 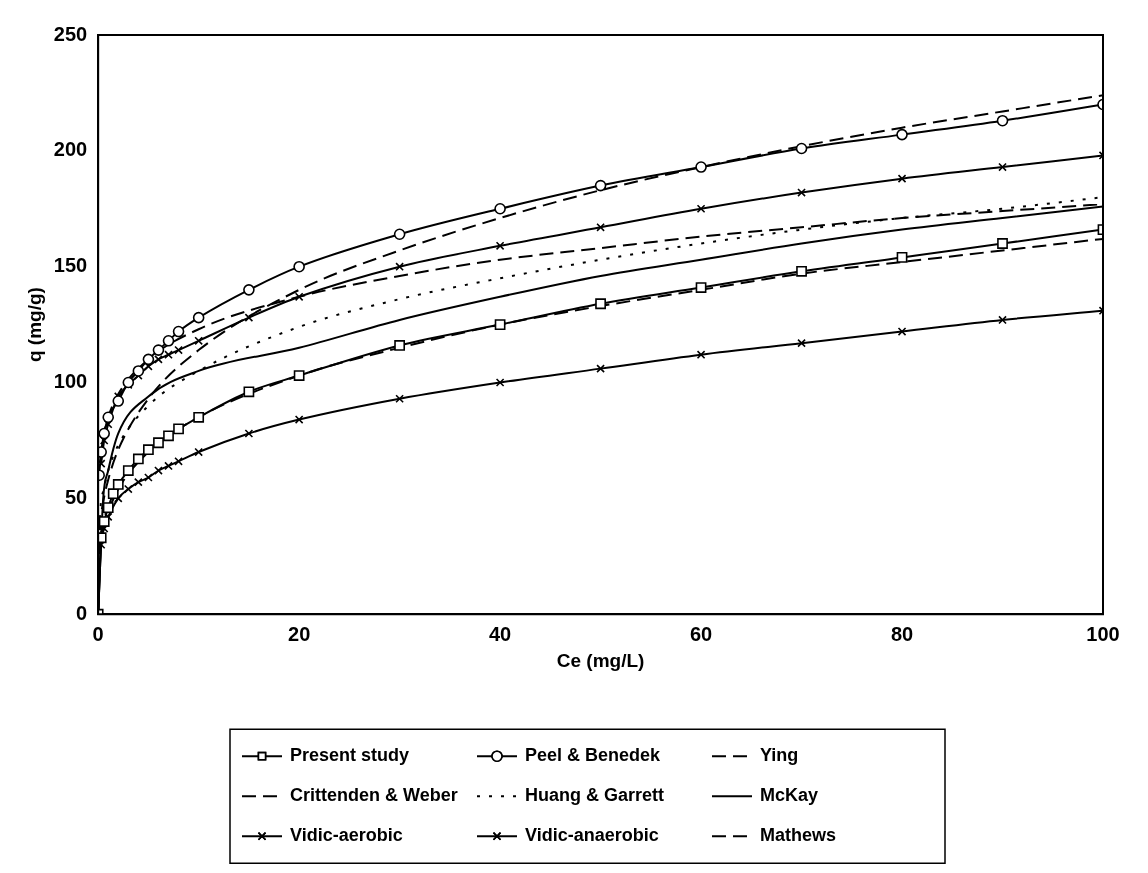 What do you see at coordinates (500, 633) in the screenshot?
I see `x-tick-label: 40` at bounding box center [500, 633].